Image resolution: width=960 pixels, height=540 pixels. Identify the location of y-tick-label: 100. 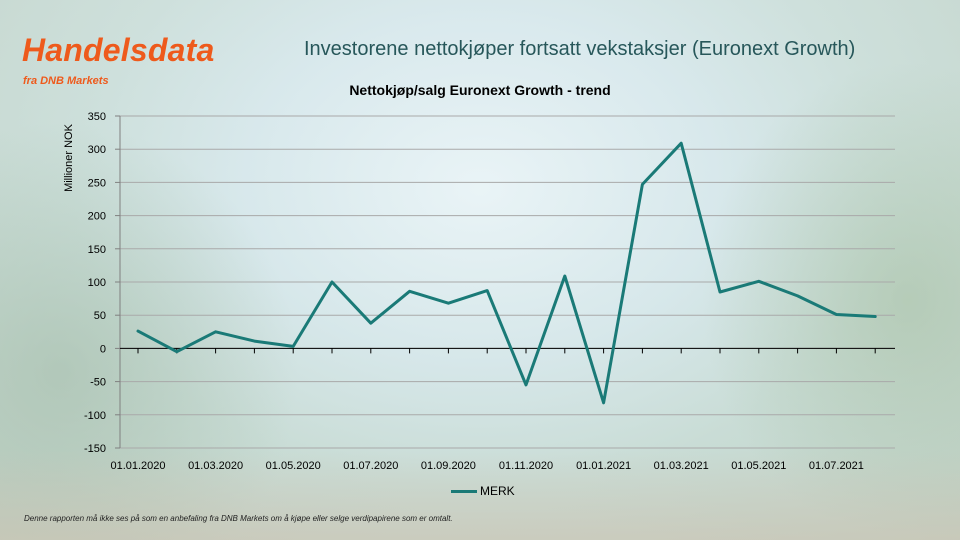
(97, 283).